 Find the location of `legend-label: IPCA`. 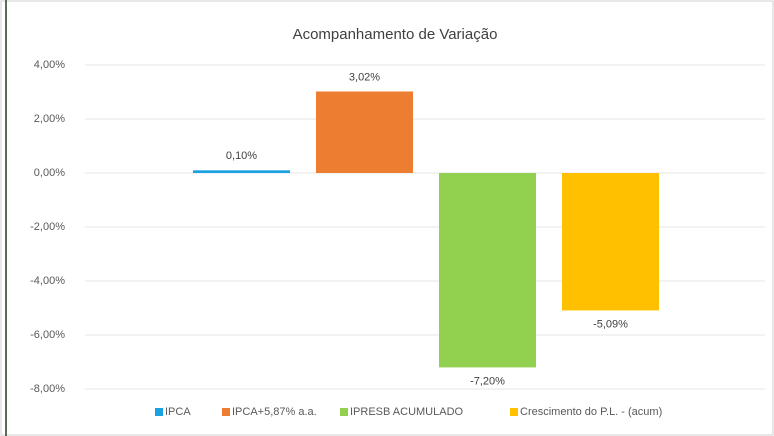

legend-label: IPCA is located at coordinates (178, 412).